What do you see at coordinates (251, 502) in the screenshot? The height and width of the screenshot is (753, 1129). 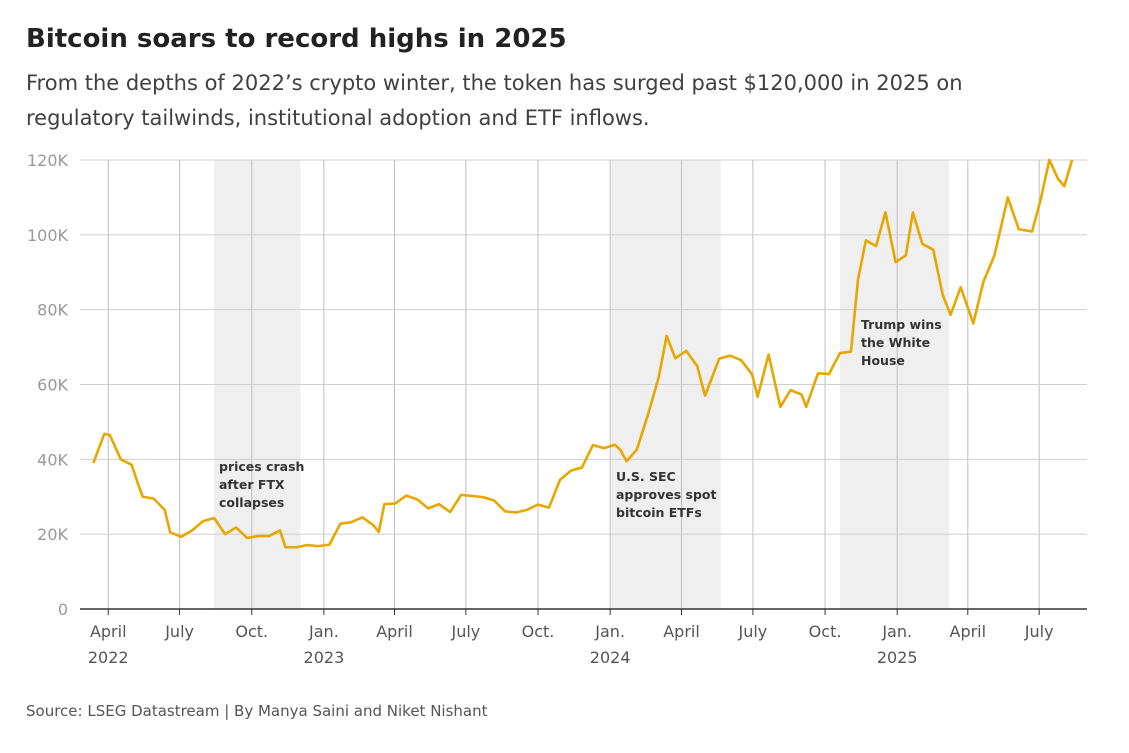 I see `annotation-text: collapses` at bounding box center [251, 502].